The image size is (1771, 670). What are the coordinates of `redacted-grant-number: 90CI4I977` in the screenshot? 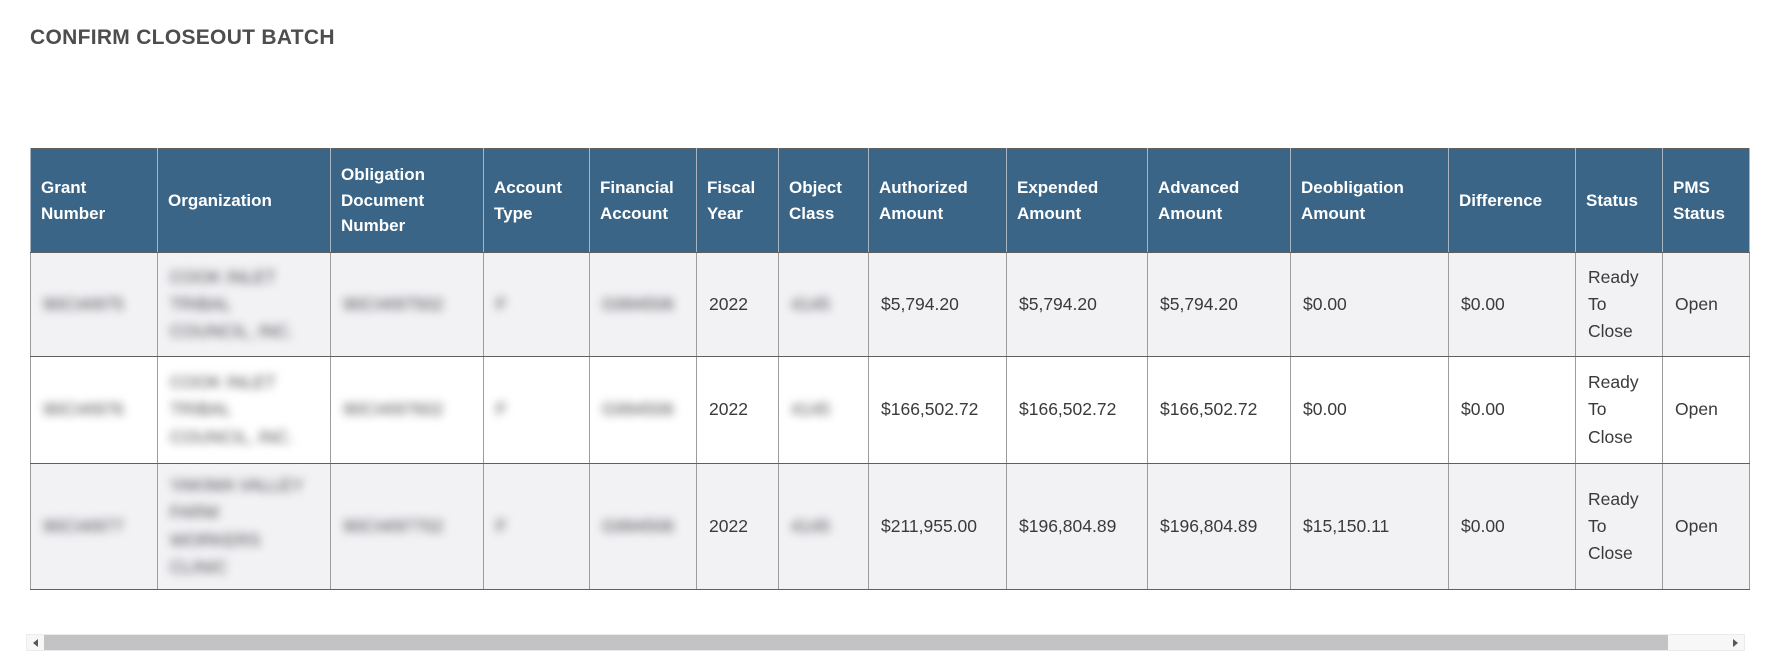 It's located at (83, 525).